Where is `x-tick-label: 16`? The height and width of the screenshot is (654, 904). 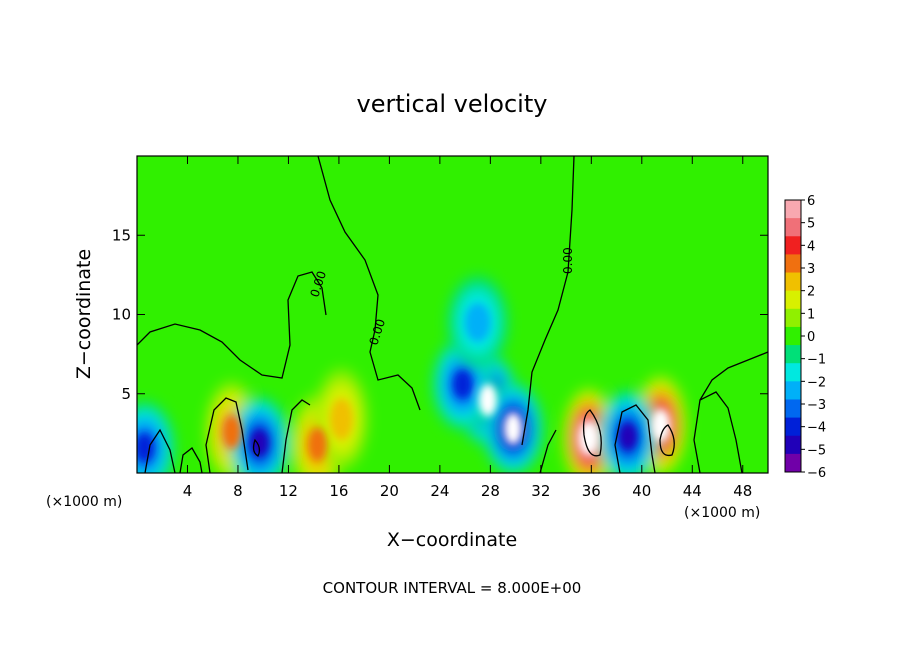 x-tick-label: 16 is located at coordinates (338, 491).